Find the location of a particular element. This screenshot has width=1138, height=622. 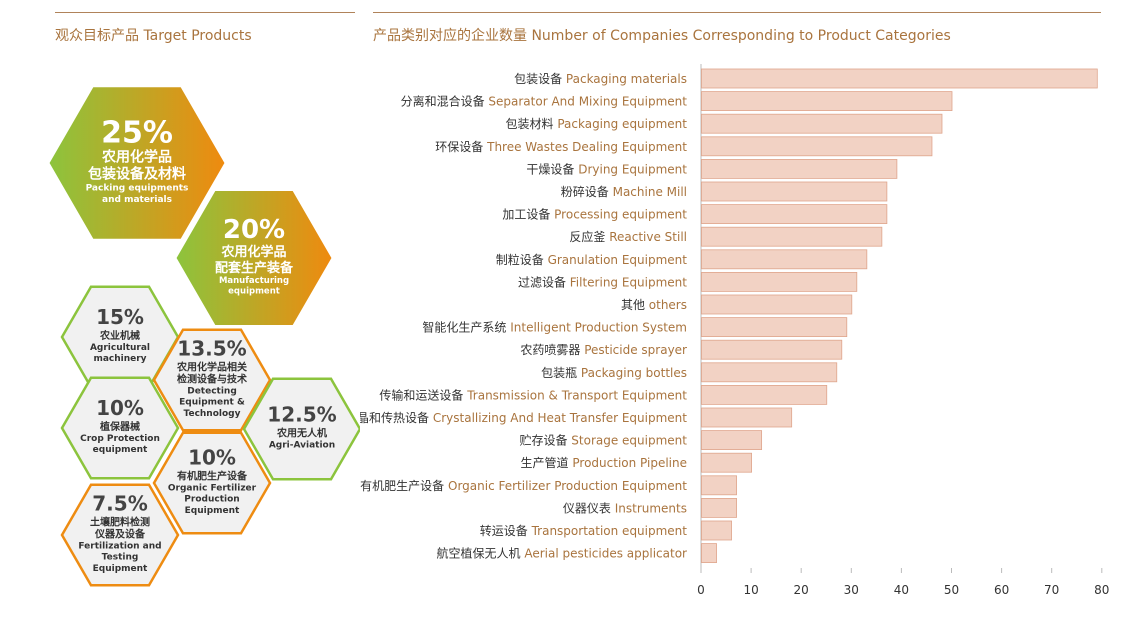

hexagon-label-en: Packing equipments is located at coordinates (137, 189).